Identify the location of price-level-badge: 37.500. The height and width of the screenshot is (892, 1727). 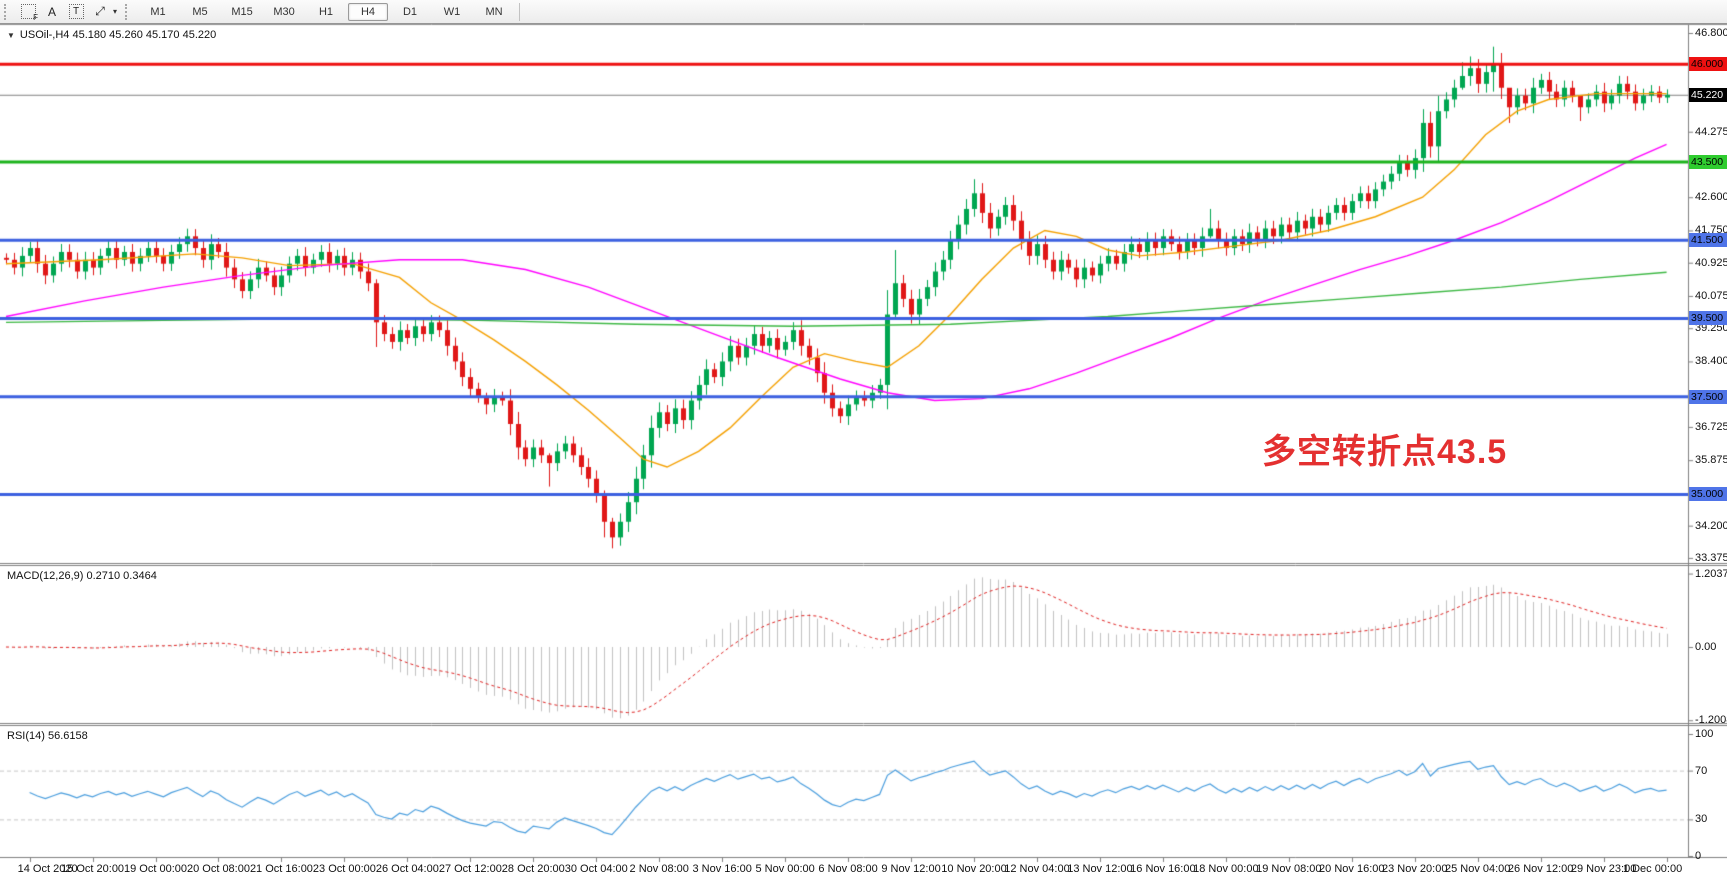
(1708, 396).